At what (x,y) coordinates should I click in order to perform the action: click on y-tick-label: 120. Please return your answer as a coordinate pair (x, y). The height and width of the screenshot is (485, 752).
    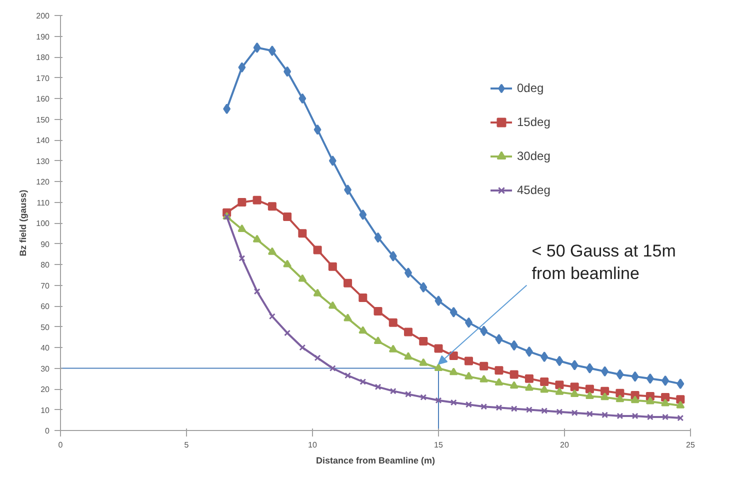
    Looking at the image, I should click on (43, 182).